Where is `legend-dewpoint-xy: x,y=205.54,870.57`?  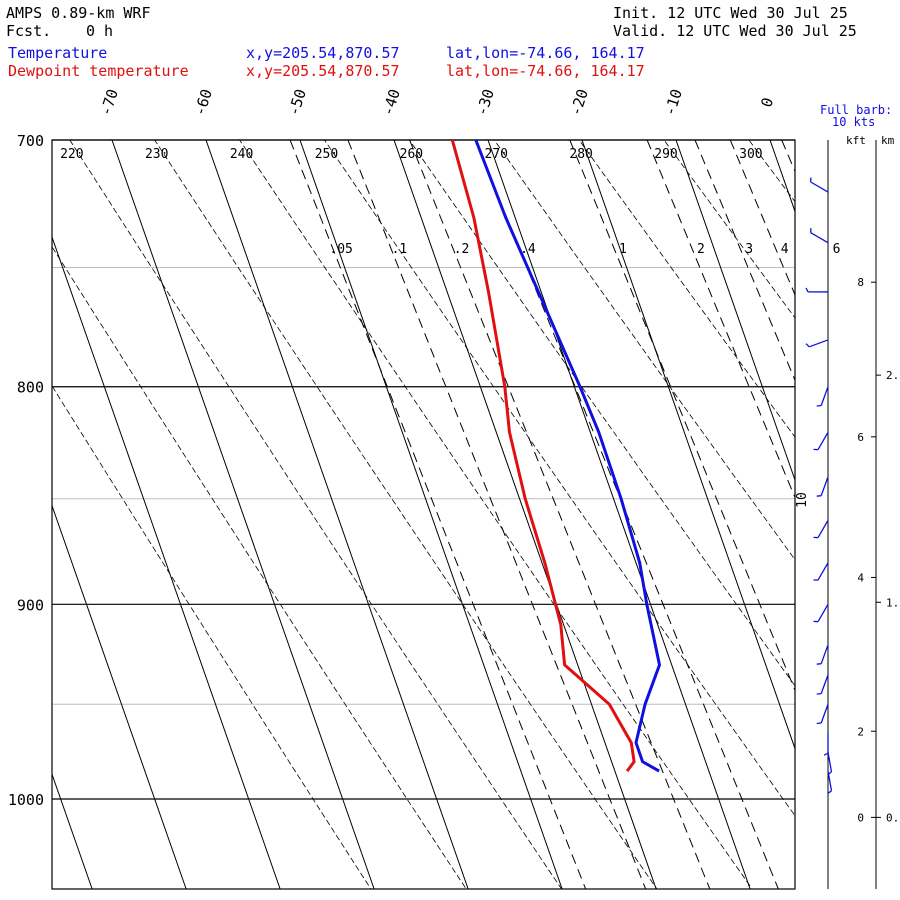
legend-dewpoint-xy: x,y=205.54,870.57 is located at coordinates (323, 71).